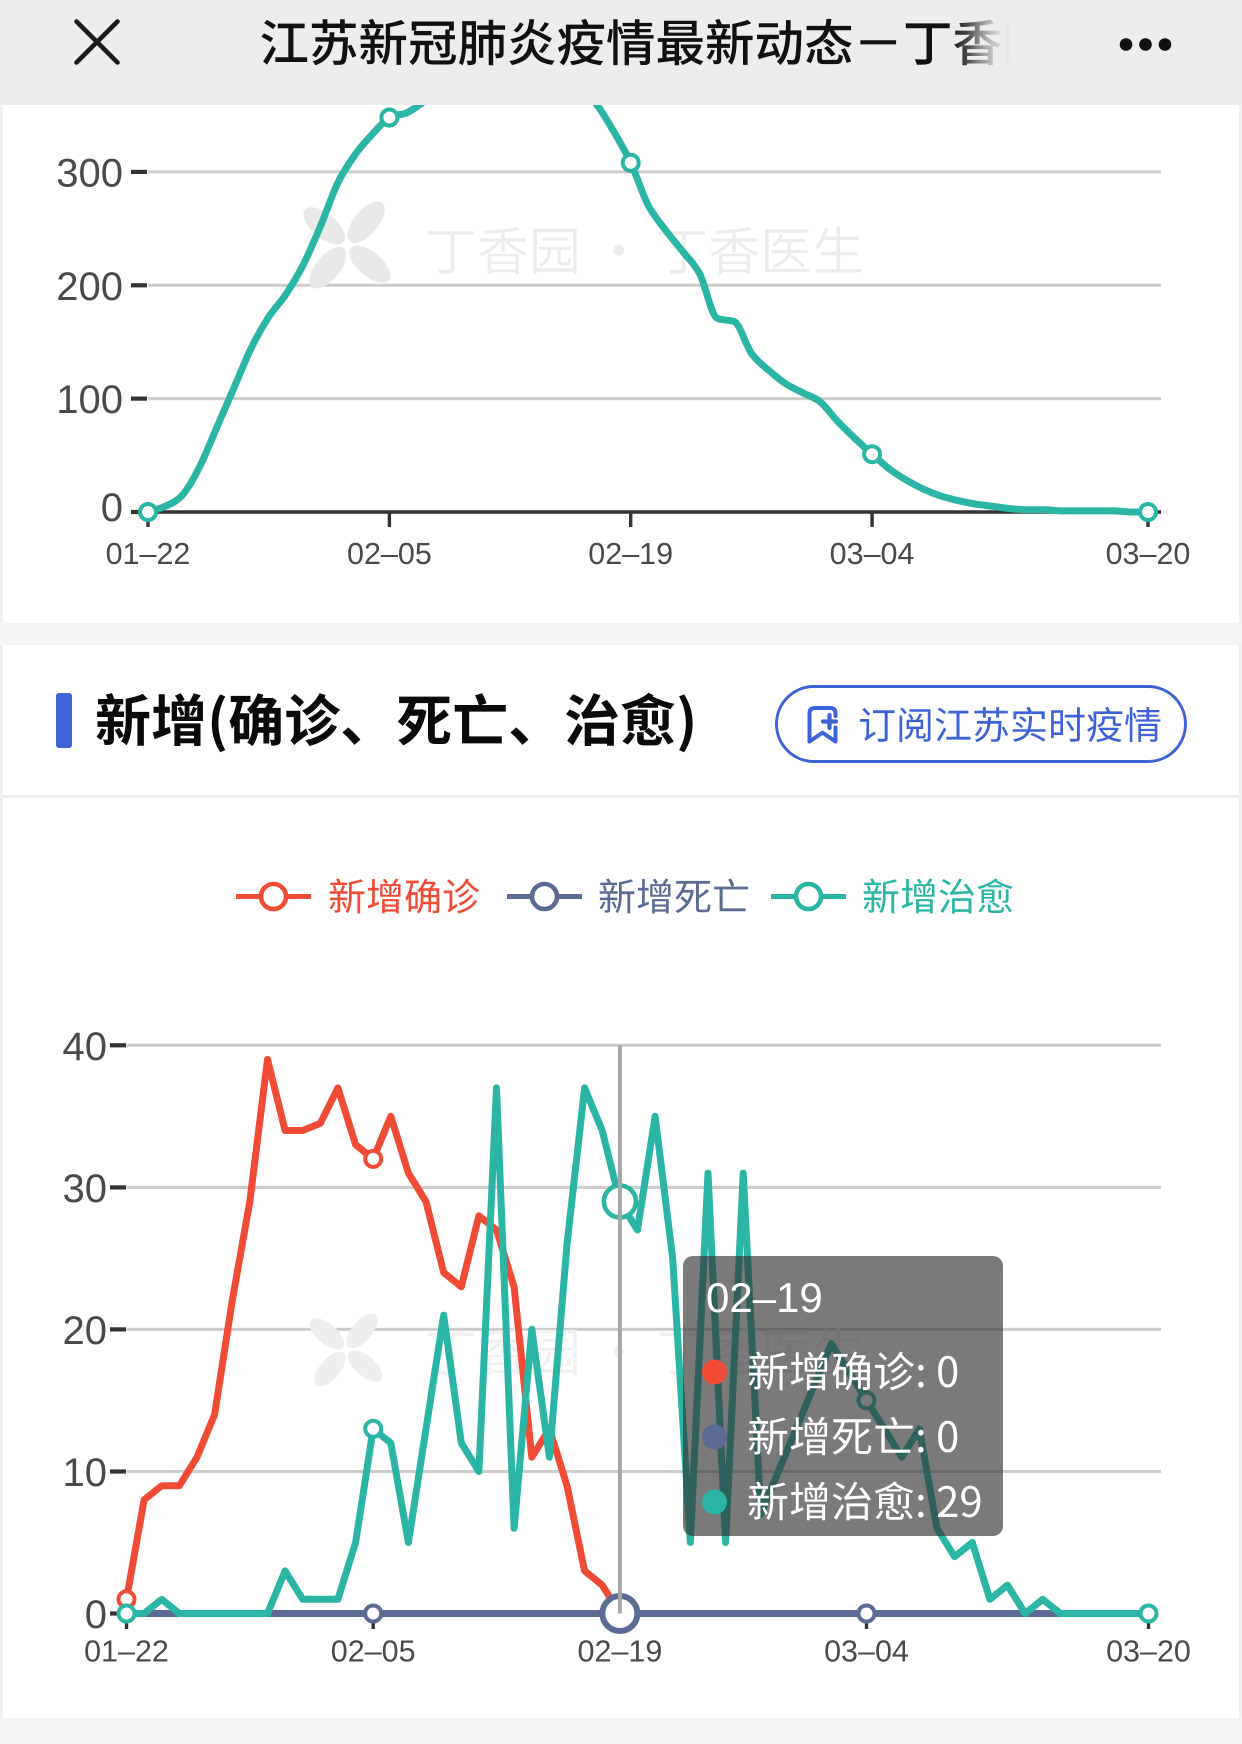 Image resolution: width=1242 pixels, height=1744 pixels. I want to click on svg-text: 300, so click(89, 173).